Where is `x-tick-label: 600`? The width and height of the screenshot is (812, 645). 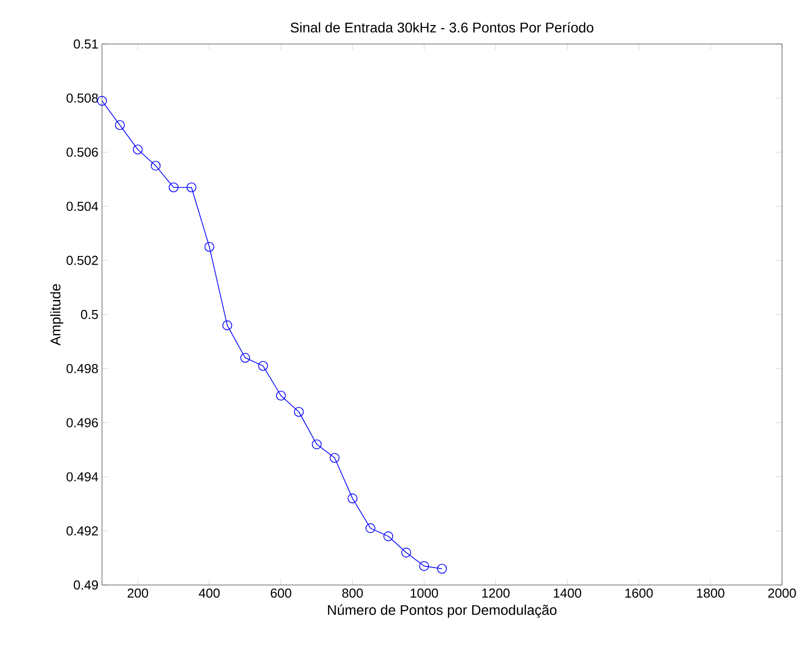 x-tick-label: 600 is located at coordinates (281, 593).